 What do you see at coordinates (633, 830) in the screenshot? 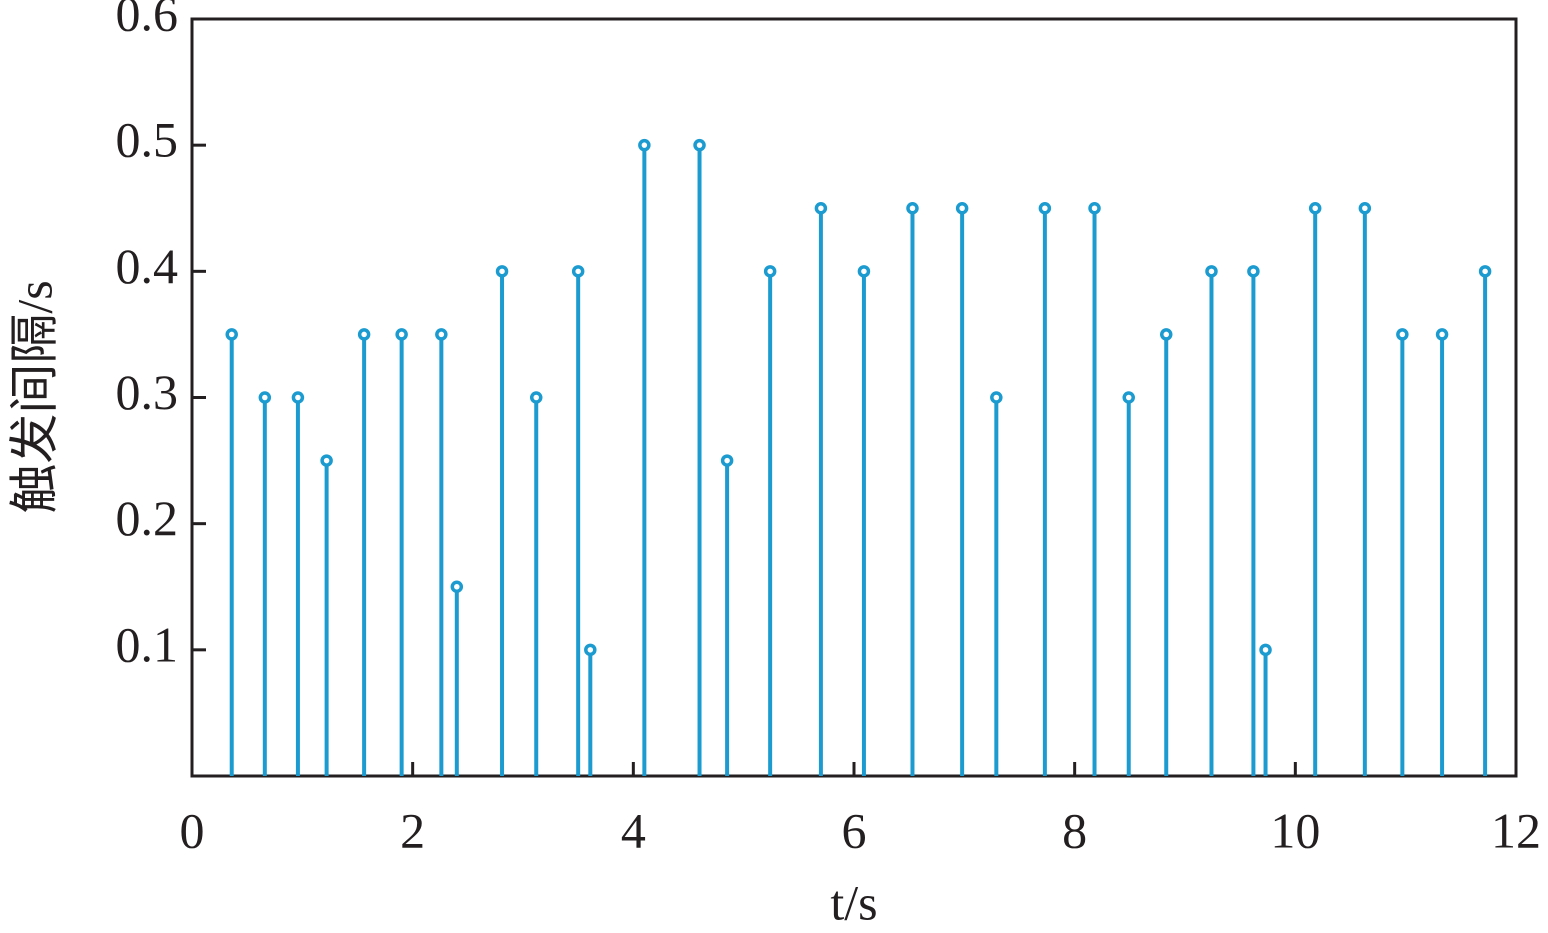
I see `x-tick-label: 4` at bounding box center [633, 830].